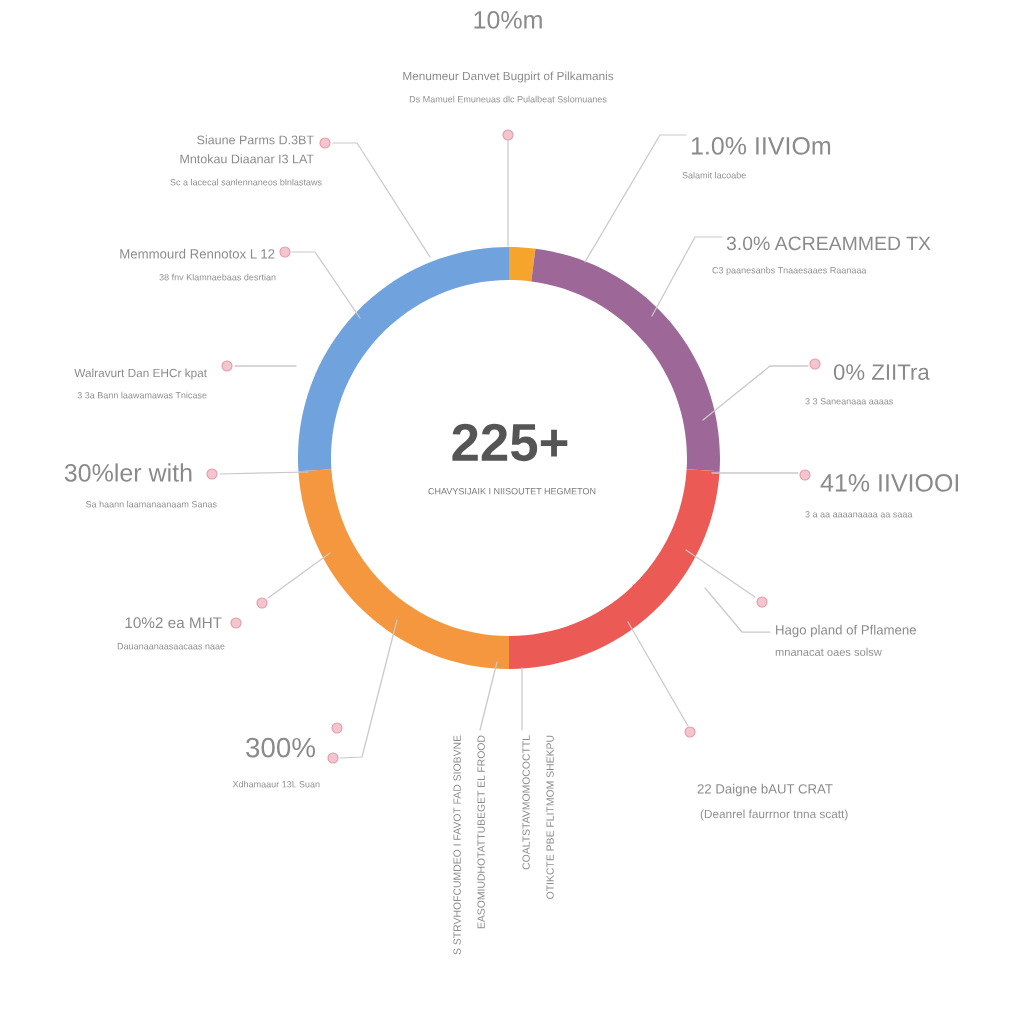  I want to click on text: COALTSTAVMOMOCOCTTL, so click(526, 802).